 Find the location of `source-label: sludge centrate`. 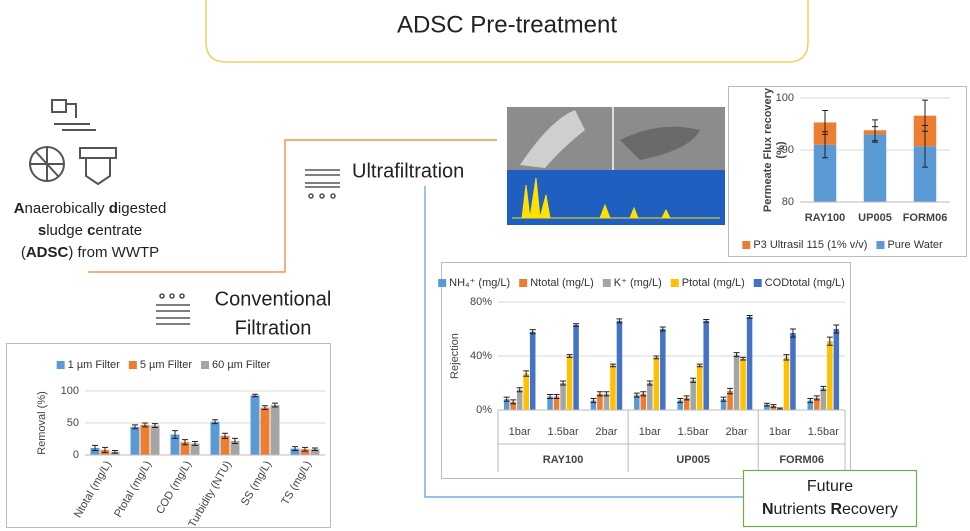

source-label: sludge centrate is located at coordinates (90, 230).